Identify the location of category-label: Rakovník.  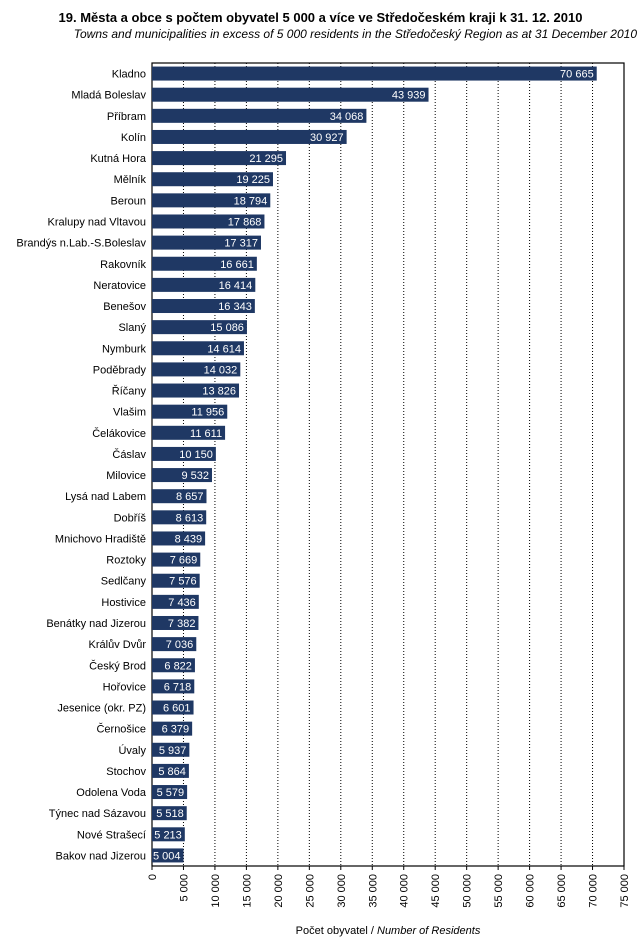
(123, 265).